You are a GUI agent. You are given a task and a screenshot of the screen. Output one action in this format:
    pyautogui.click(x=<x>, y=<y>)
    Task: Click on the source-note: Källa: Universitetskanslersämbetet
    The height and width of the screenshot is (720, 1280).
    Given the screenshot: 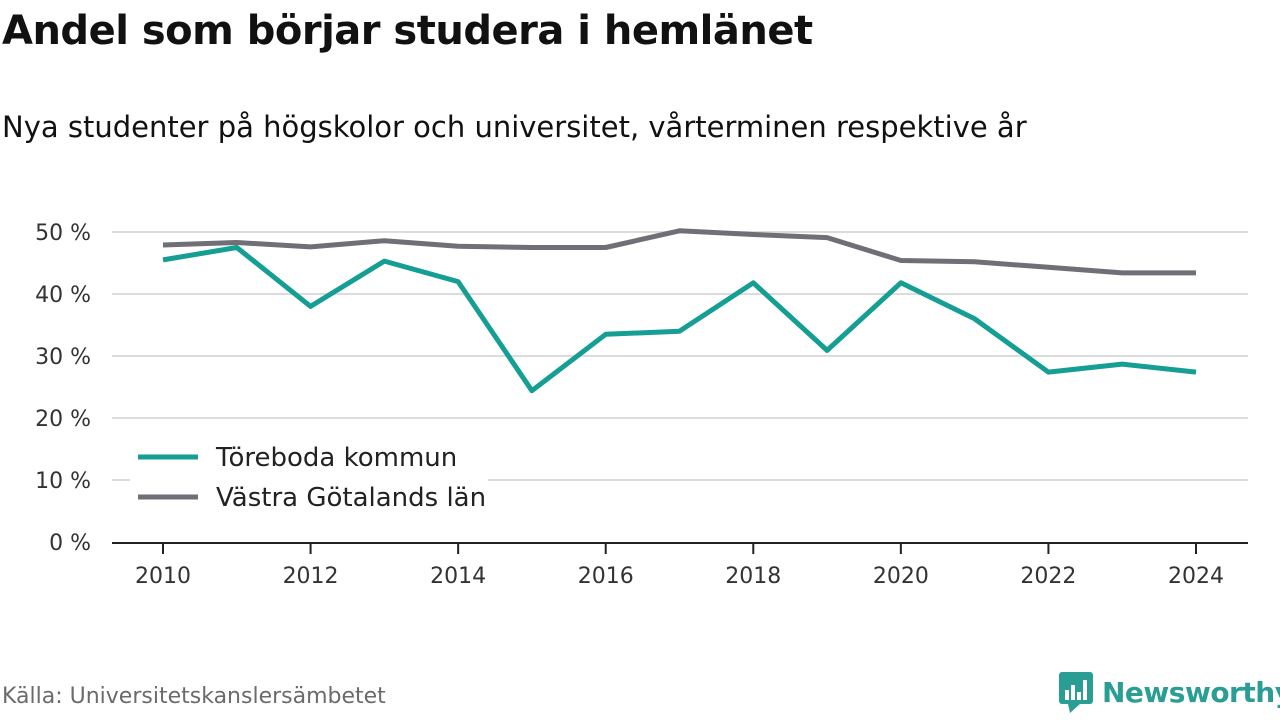 What is the action you would take?
    pyautogui.click(x=194, y=696)
    